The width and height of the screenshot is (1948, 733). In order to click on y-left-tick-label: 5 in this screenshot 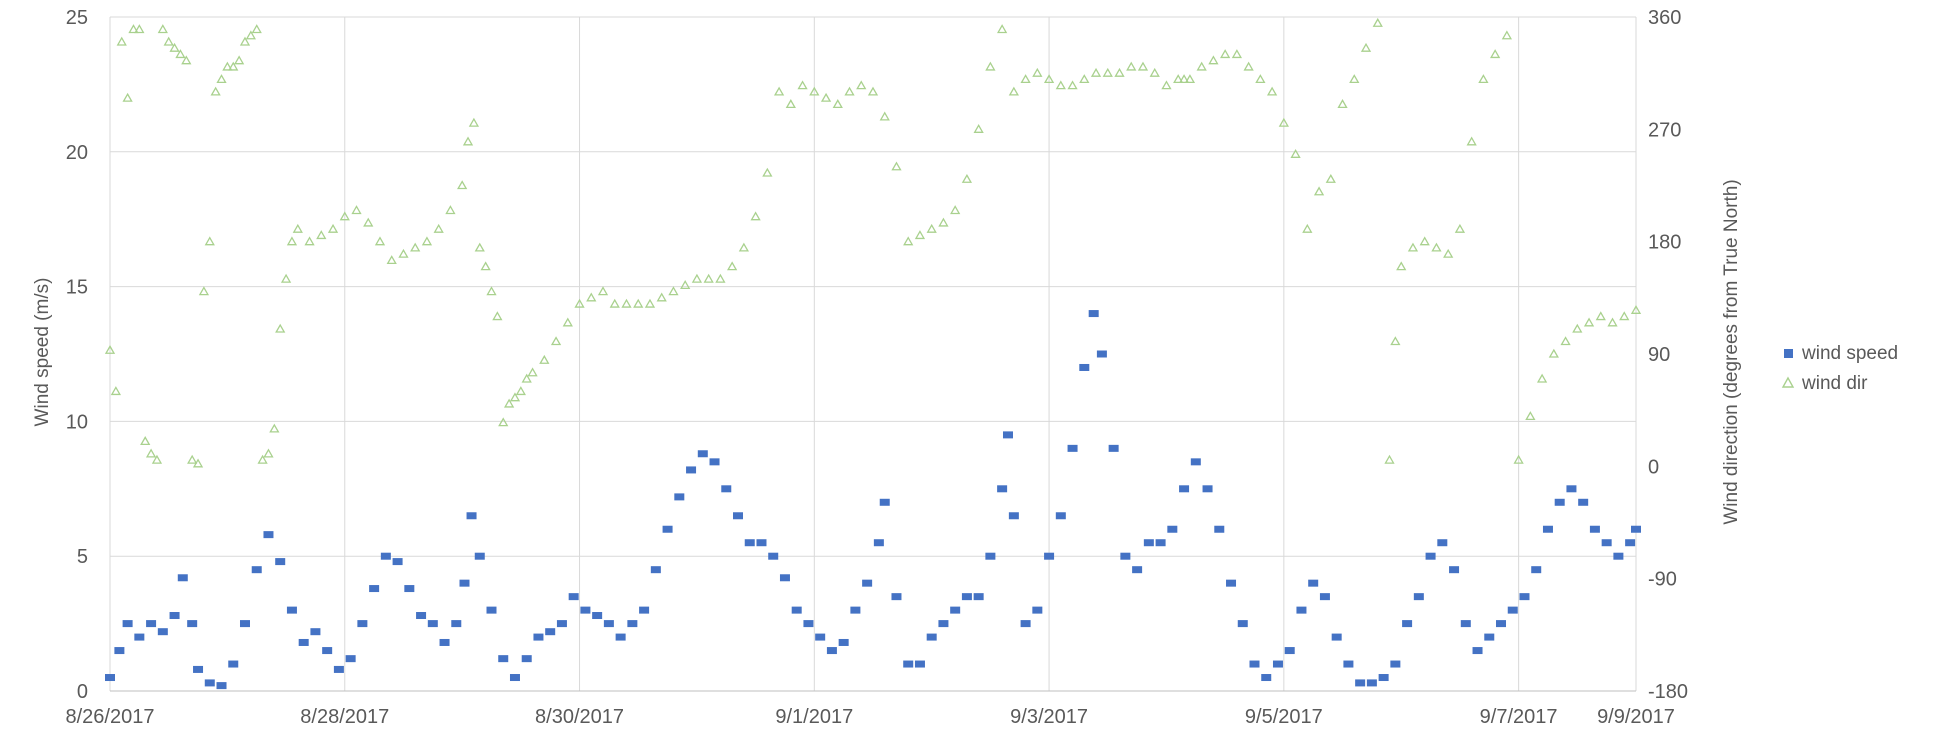, I will do `click(82, 557)`.